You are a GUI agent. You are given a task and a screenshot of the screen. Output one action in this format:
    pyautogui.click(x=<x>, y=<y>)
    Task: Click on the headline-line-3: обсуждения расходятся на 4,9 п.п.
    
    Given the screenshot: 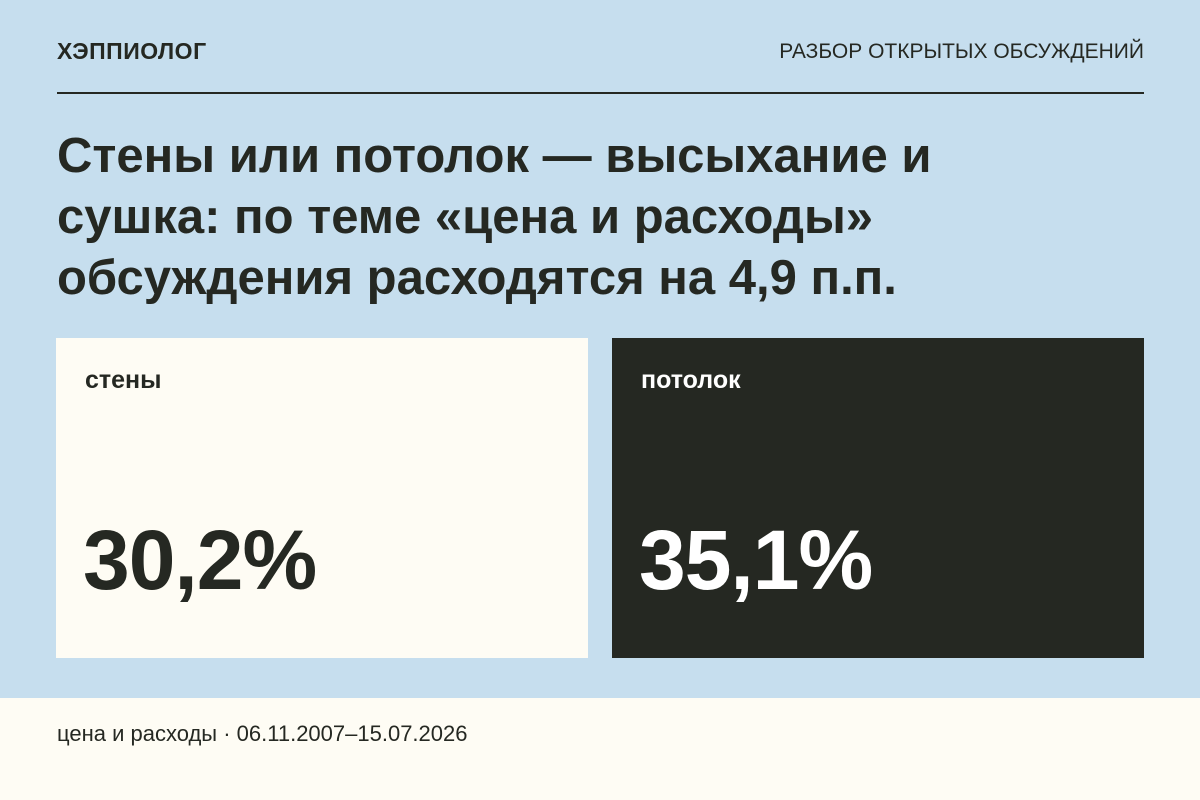 What is the action you would take?
    pyautogui.click(x=477, y=278)
    